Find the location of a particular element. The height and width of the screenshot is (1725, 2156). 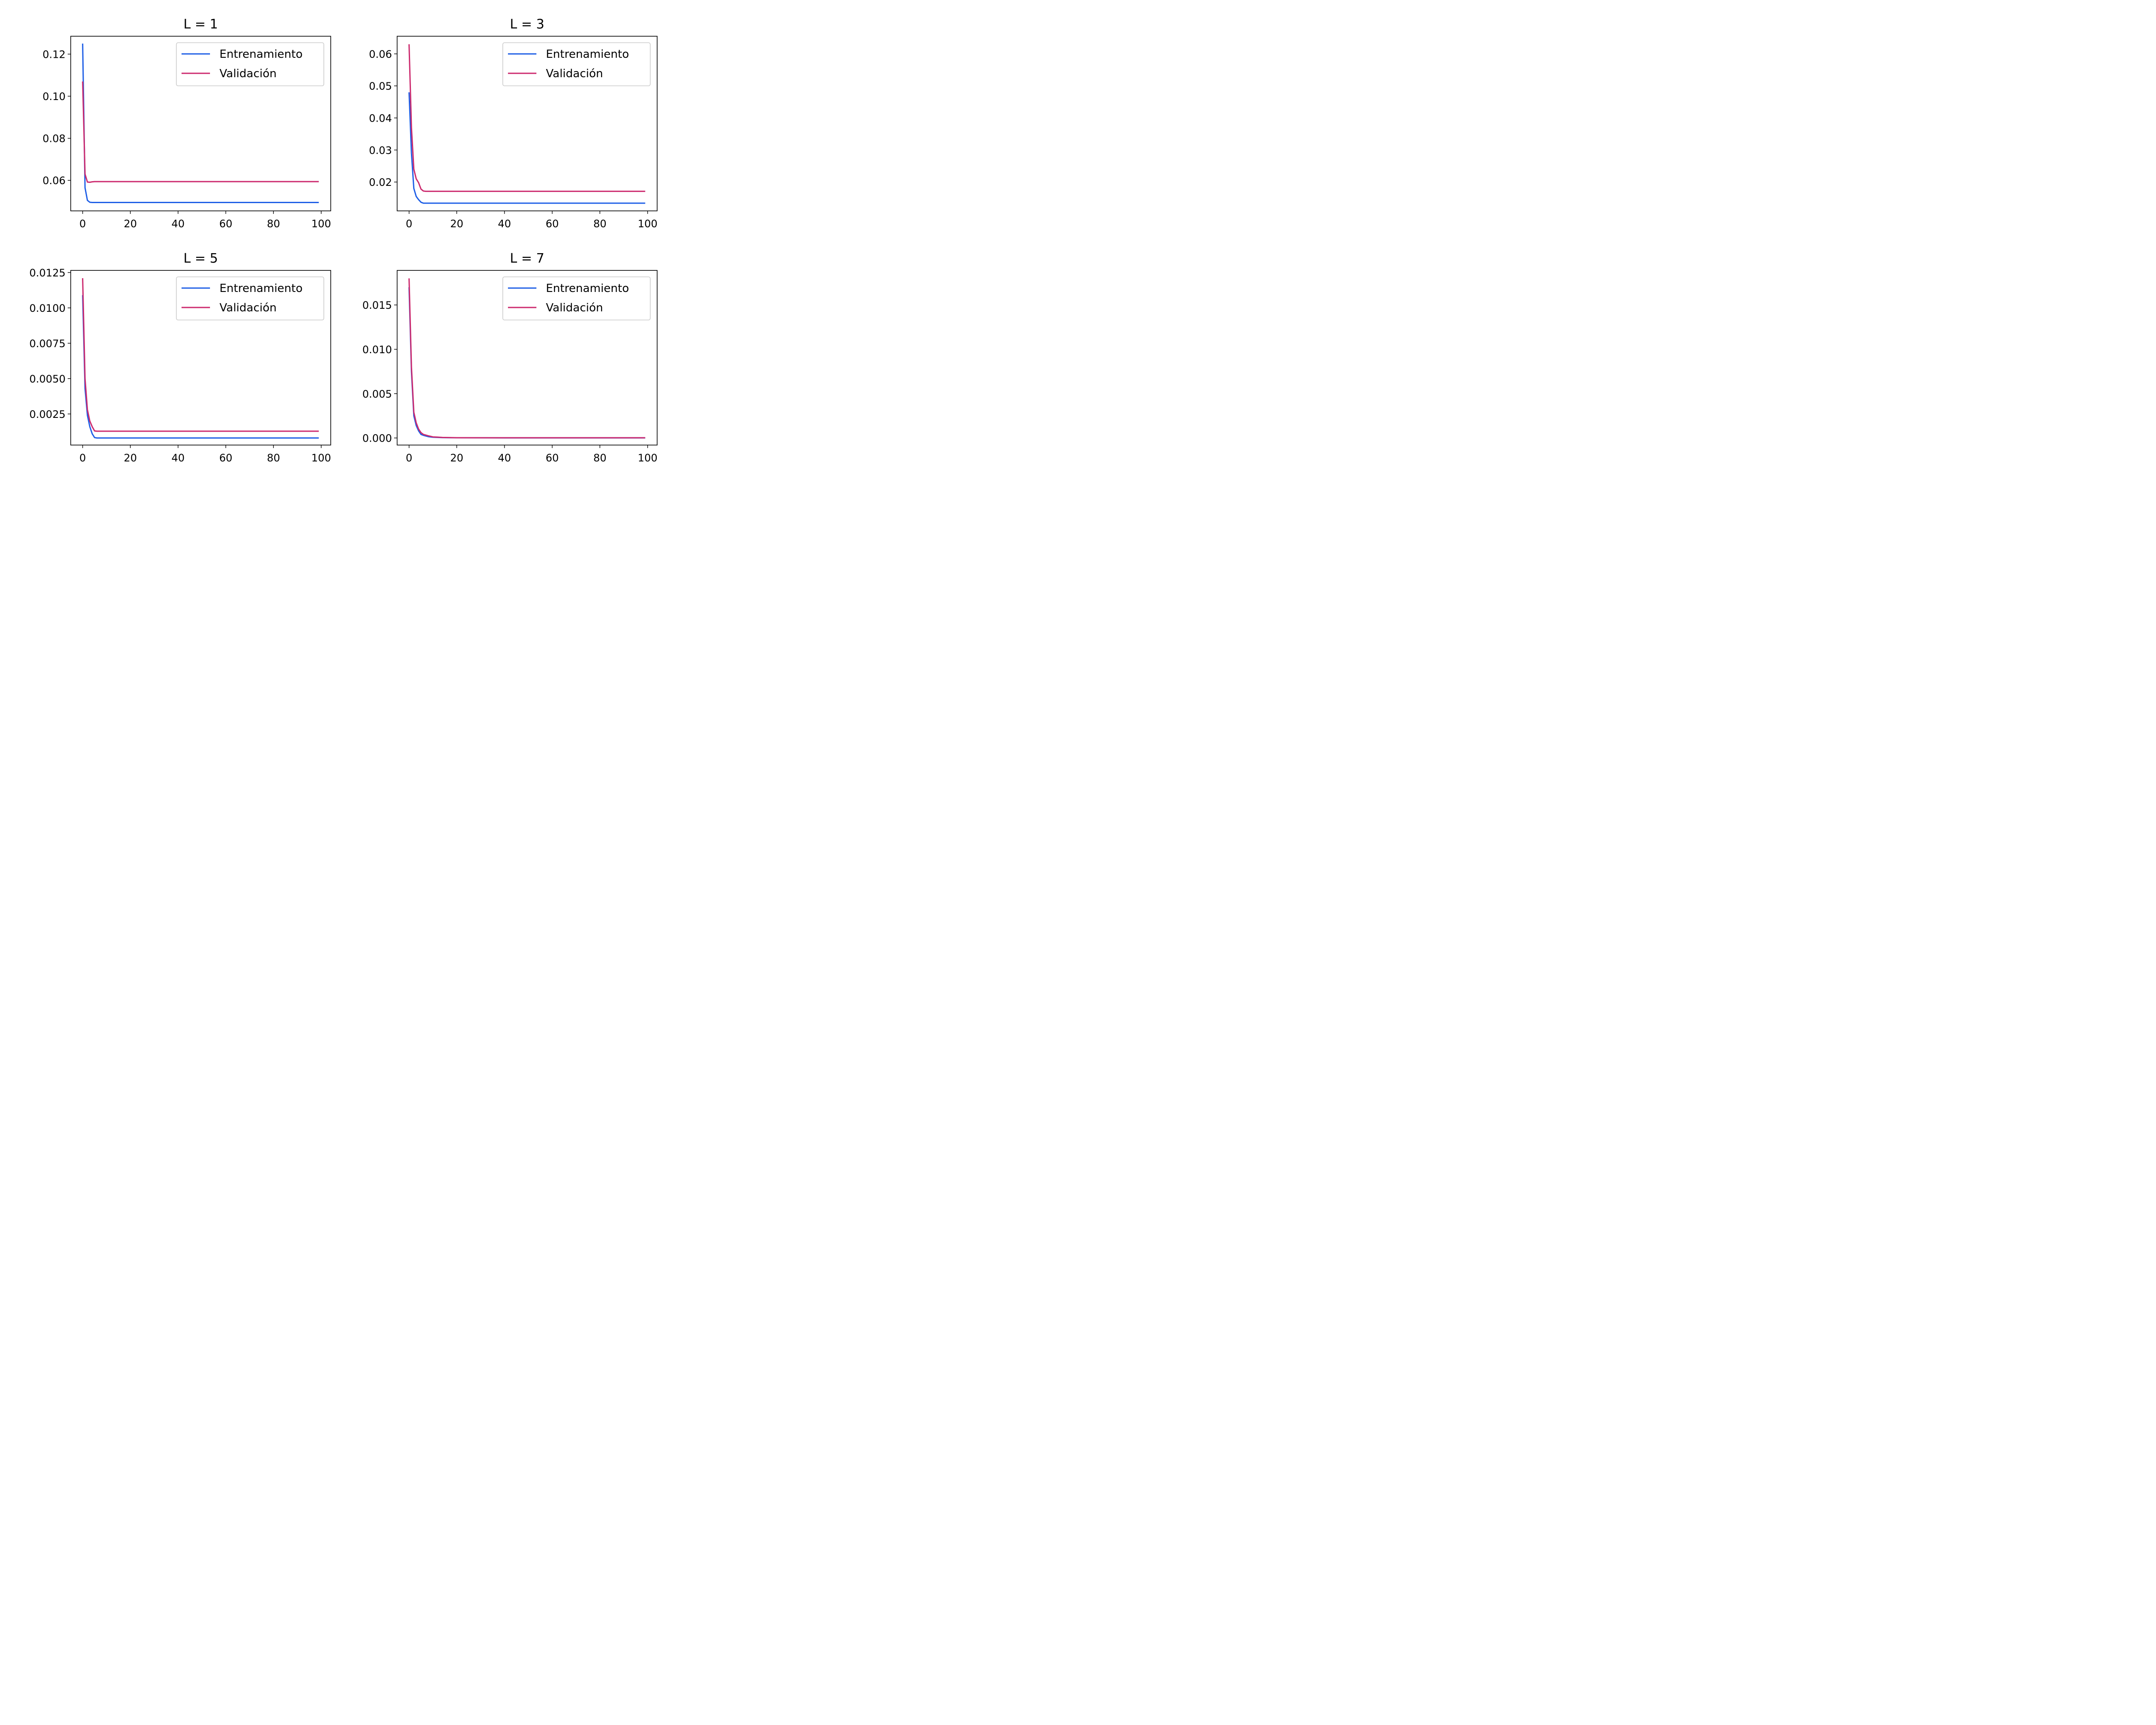

y-tick-label: 0.010 is located at coordinates (377, 350).